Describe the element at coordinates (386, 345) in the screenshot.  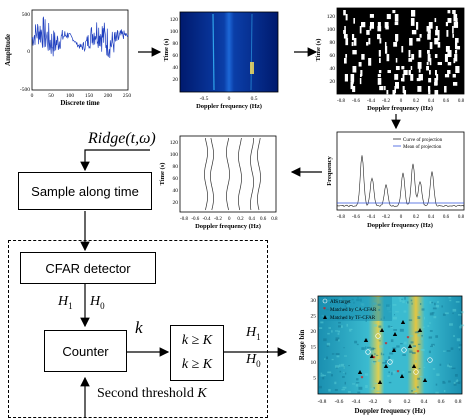
I see `ca-cfar-marker: *` at that location.